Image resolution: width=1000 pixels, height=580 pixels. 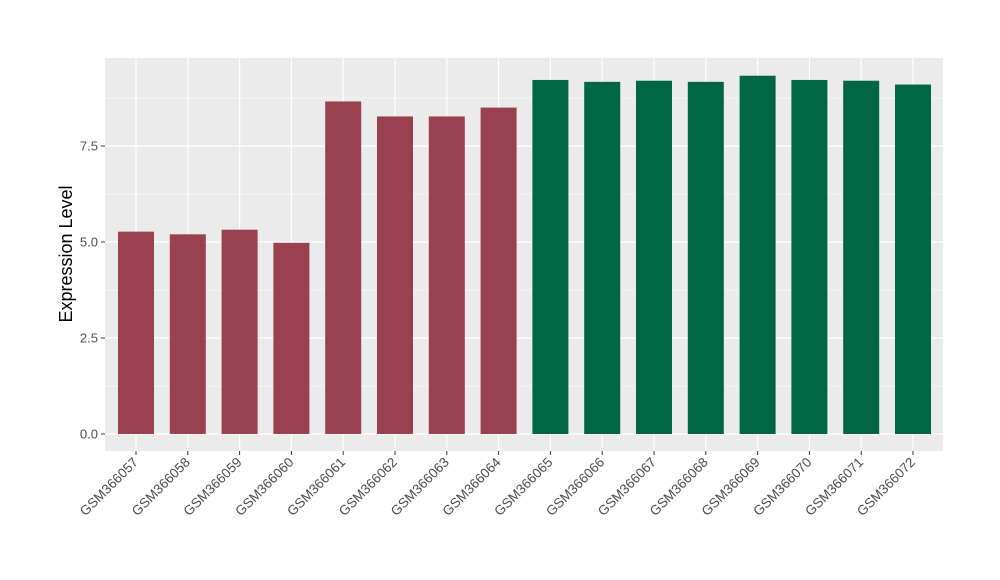 I want to click on bar-GSM366064, so click(x=498, y=270).